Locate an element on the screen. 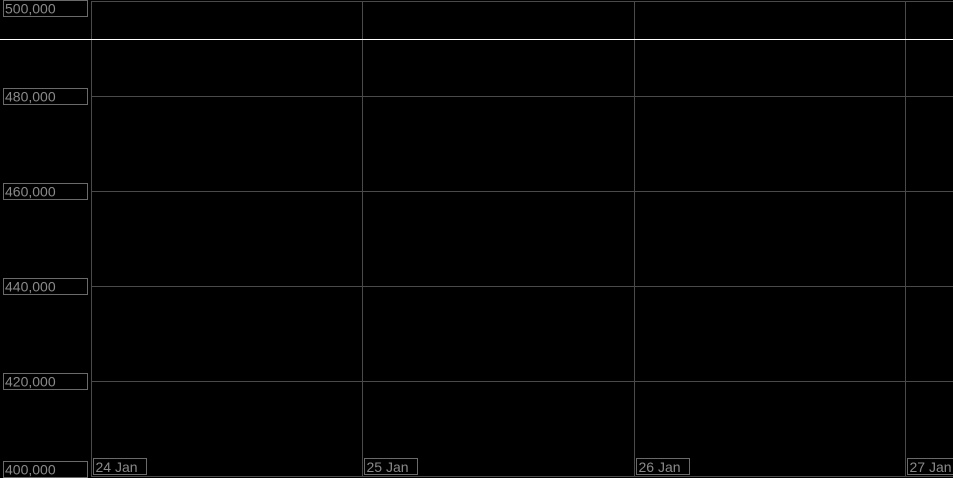  x-tick-label: 27 Jan is located at coordinates (931, 467).